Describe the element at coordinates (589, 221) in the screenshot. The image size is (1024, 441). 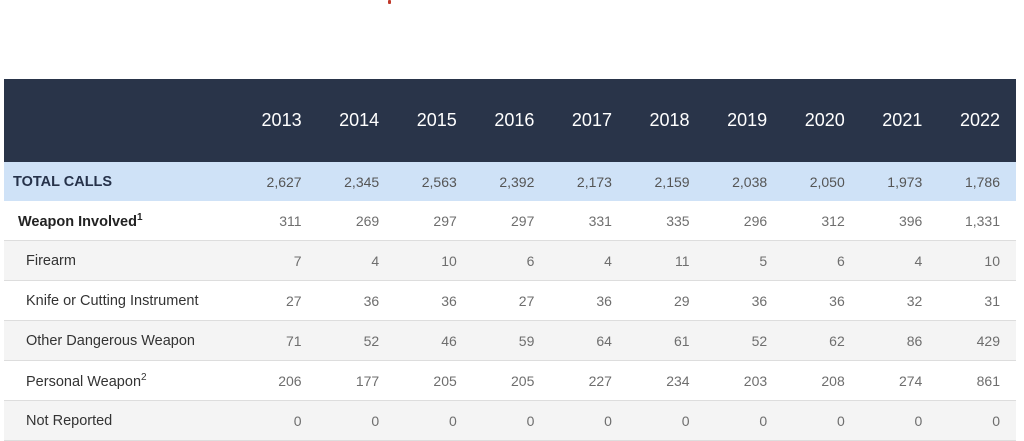
I see `table-cell: 331` at that location.